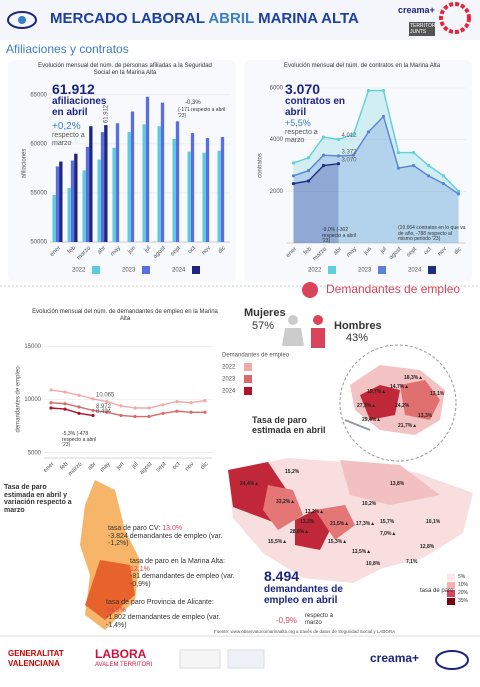 The width and height of the screenshot is (480, 687). Describe the element at coordinates (286, 620) in the screenshot. I see `summary-change: -0,9%` at that location.